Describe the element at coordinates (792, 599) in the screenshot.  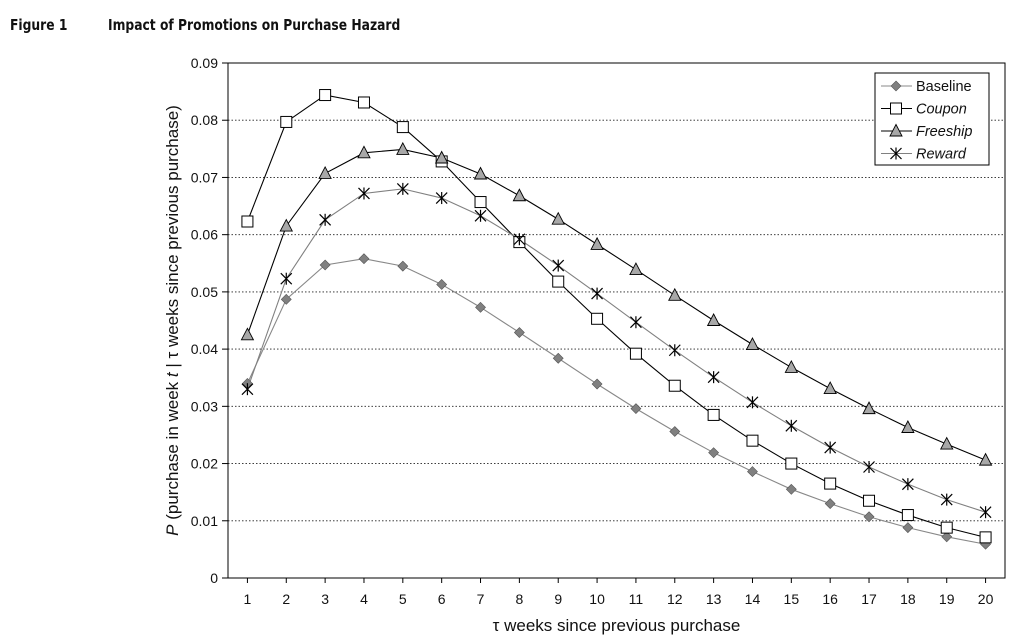
I see `x-tick-label: 15` at that location.